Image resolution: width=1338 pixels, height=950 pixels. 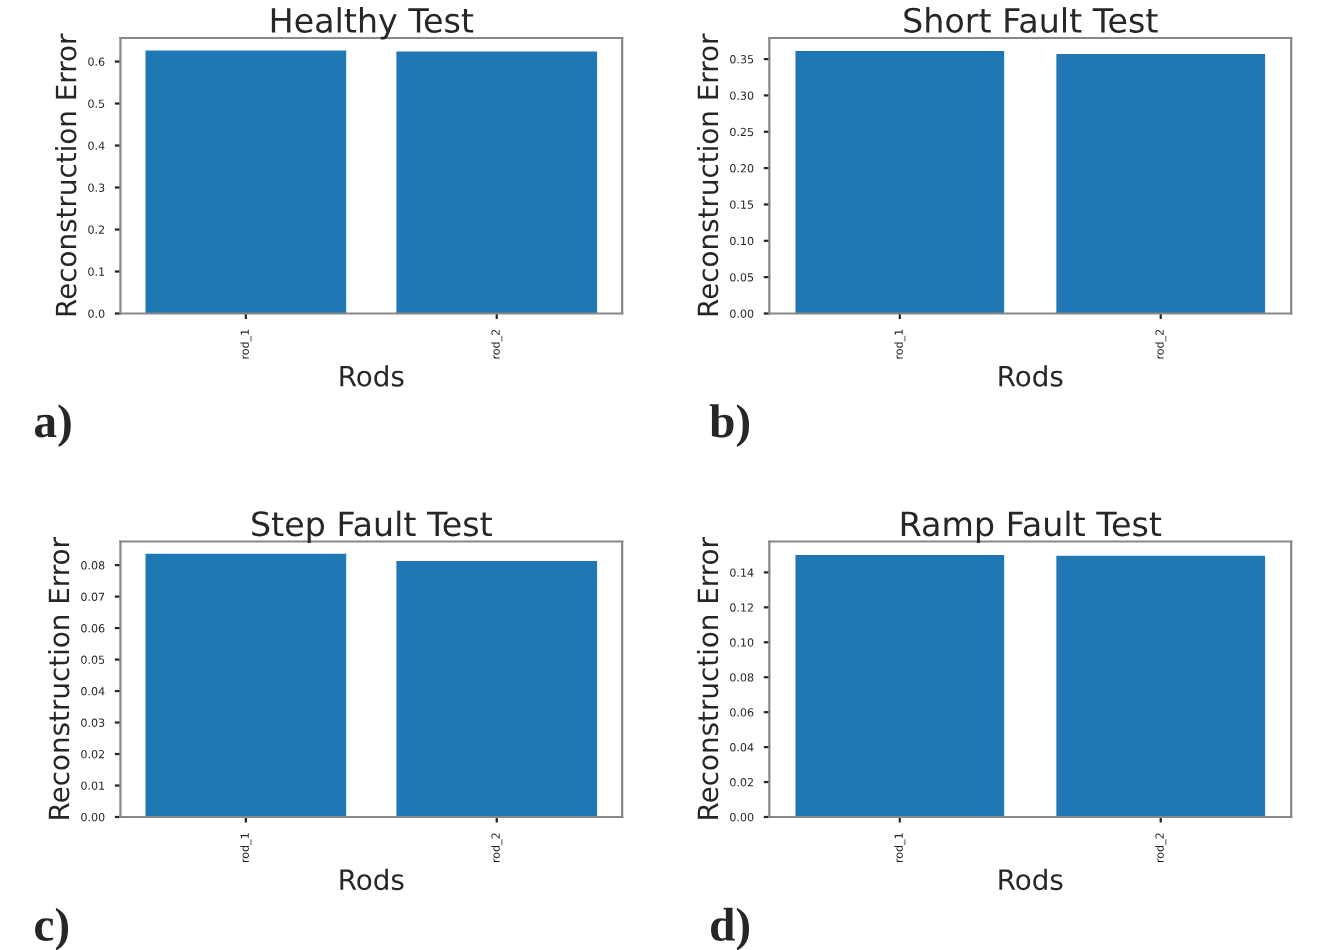 What do you see at coordinates (52, 928) in the screenshot?
I see `text: c)` at bounding box center [52, 928].